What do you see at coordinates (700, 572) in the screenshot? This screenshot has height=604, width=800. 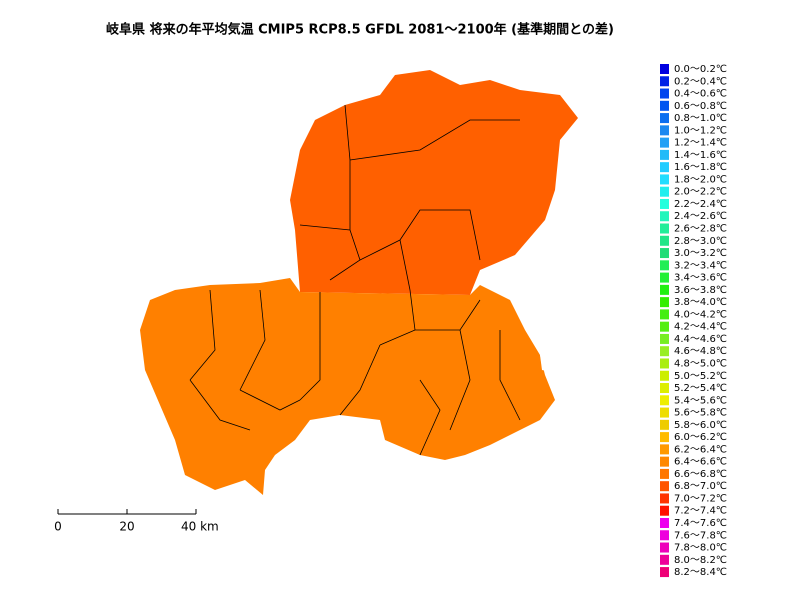 I see `legend-label: 8.2～8.4℃` at bounding box center [700, 572].